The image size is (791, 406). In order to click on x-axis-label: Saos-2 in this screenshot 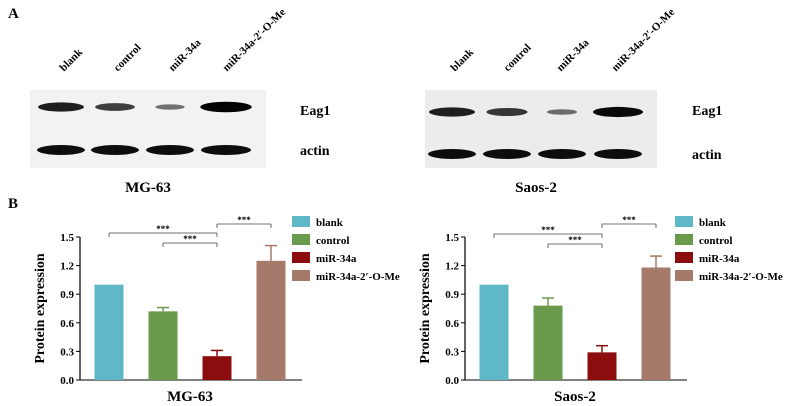, I will do `click(575, 397)`.